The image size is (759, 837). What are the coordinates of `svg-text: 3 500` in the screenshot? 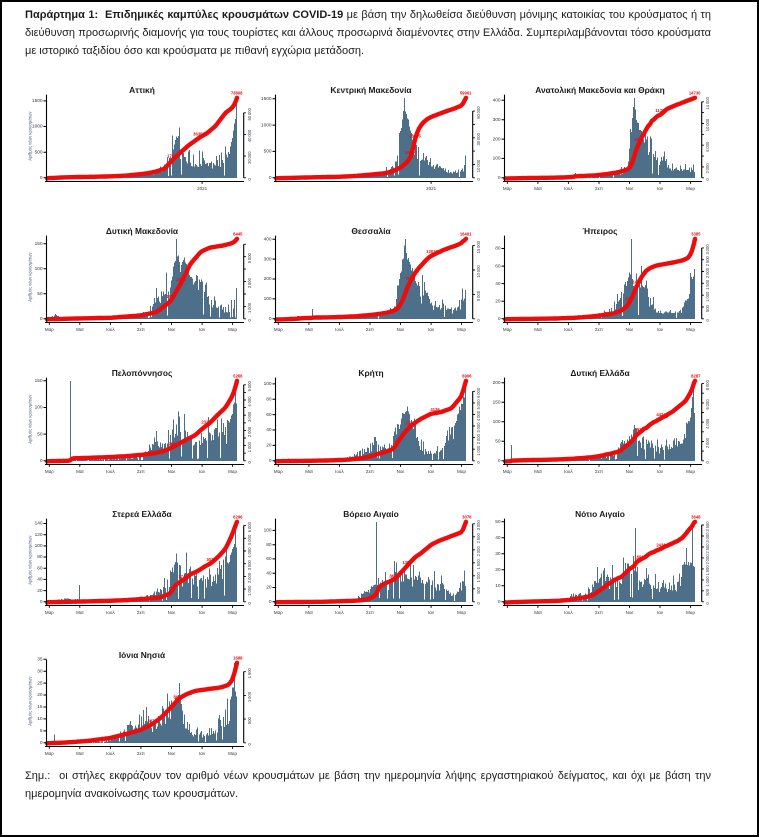 It's located at (707, 526).